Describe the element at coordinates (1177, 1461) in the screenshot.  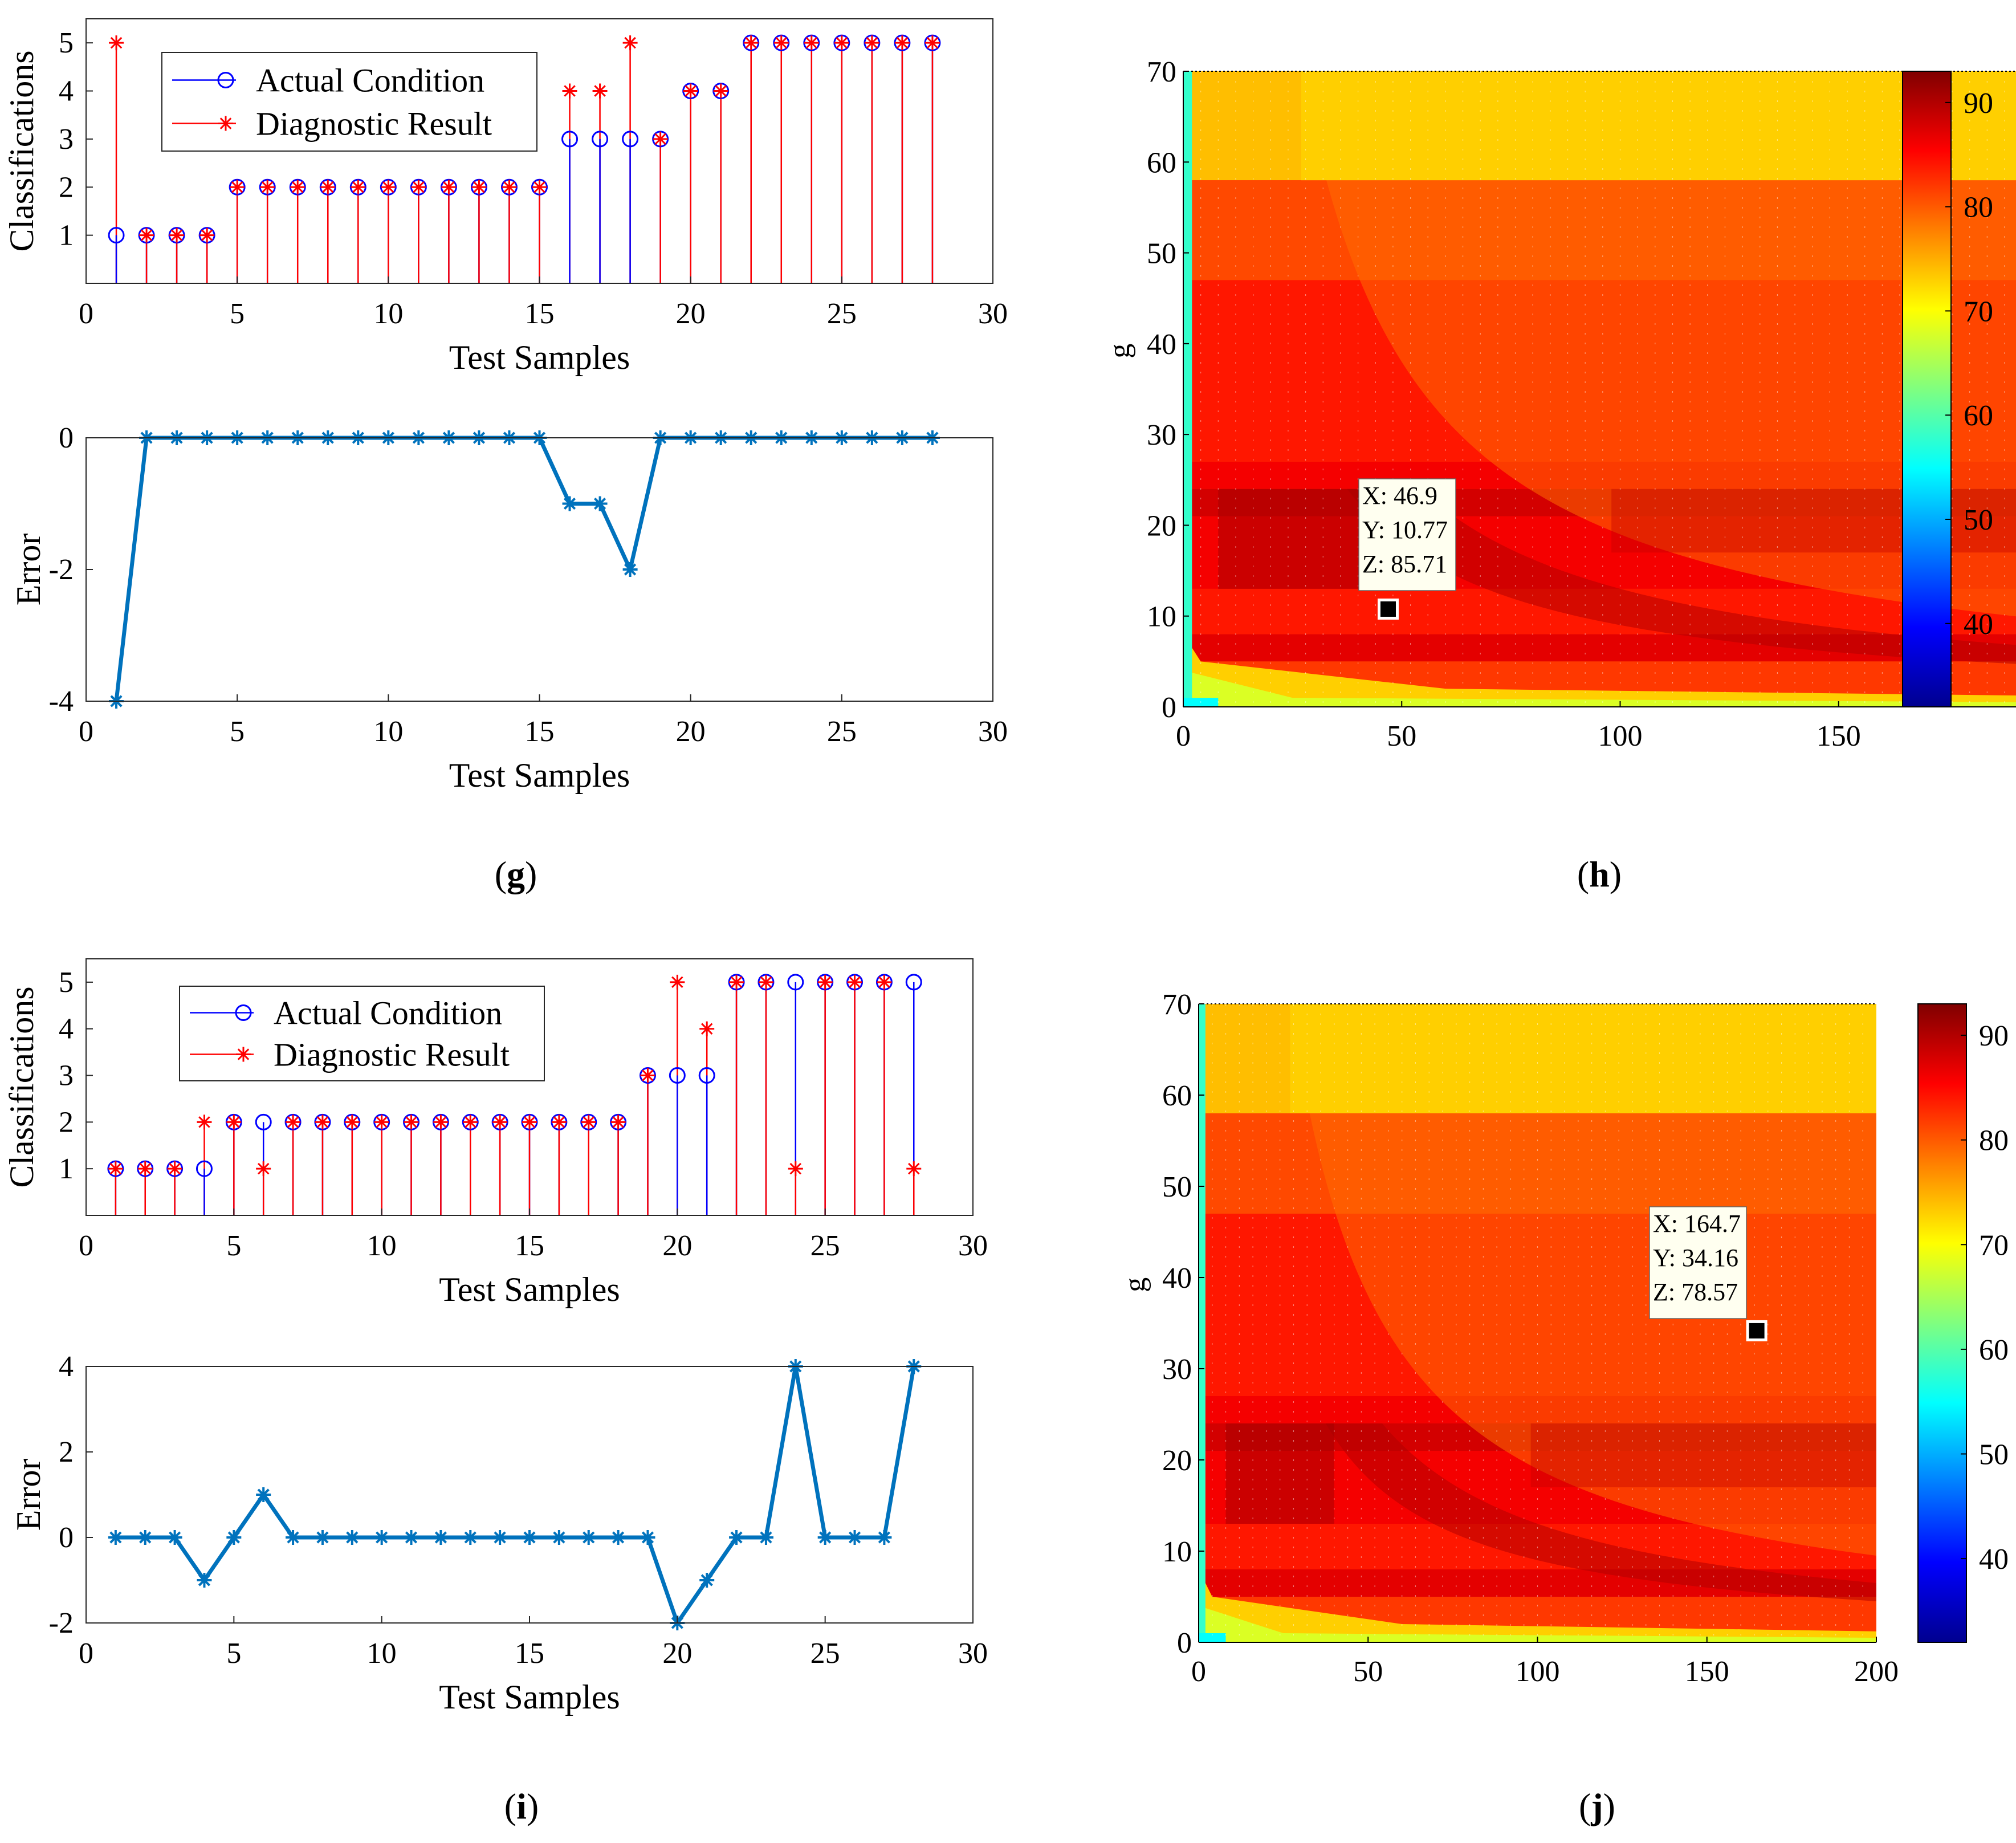
I see `y-tick-label: 20` at that location.